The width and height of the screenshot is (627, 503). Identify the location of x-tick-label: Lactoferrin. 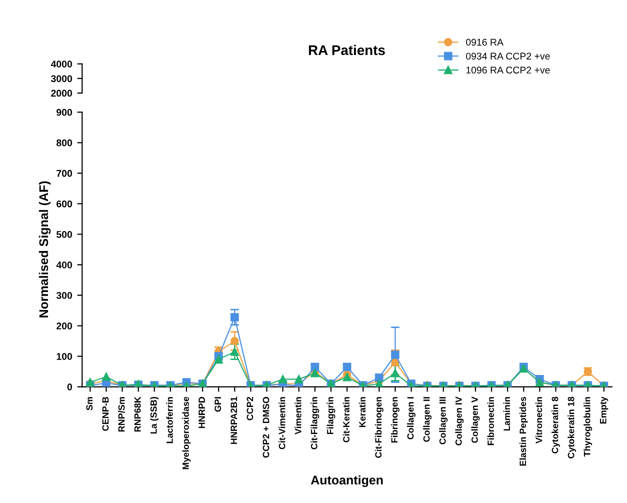
(169, 420).